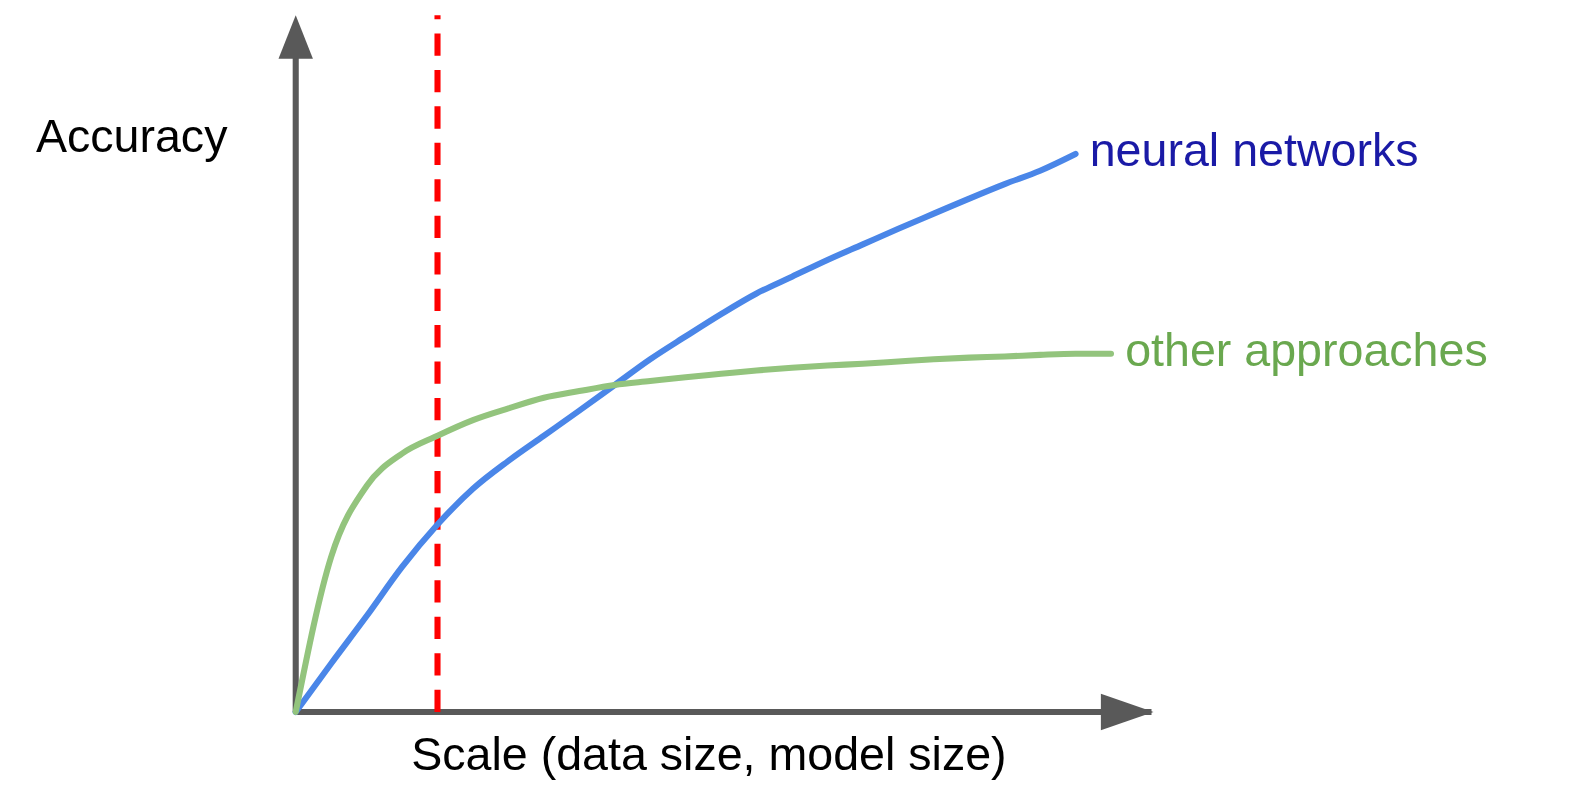 The image size is (1588, 792). Describe the element at coordinates (1254, 150) in the screenshot. I see `series-label: neural networks` at that location.